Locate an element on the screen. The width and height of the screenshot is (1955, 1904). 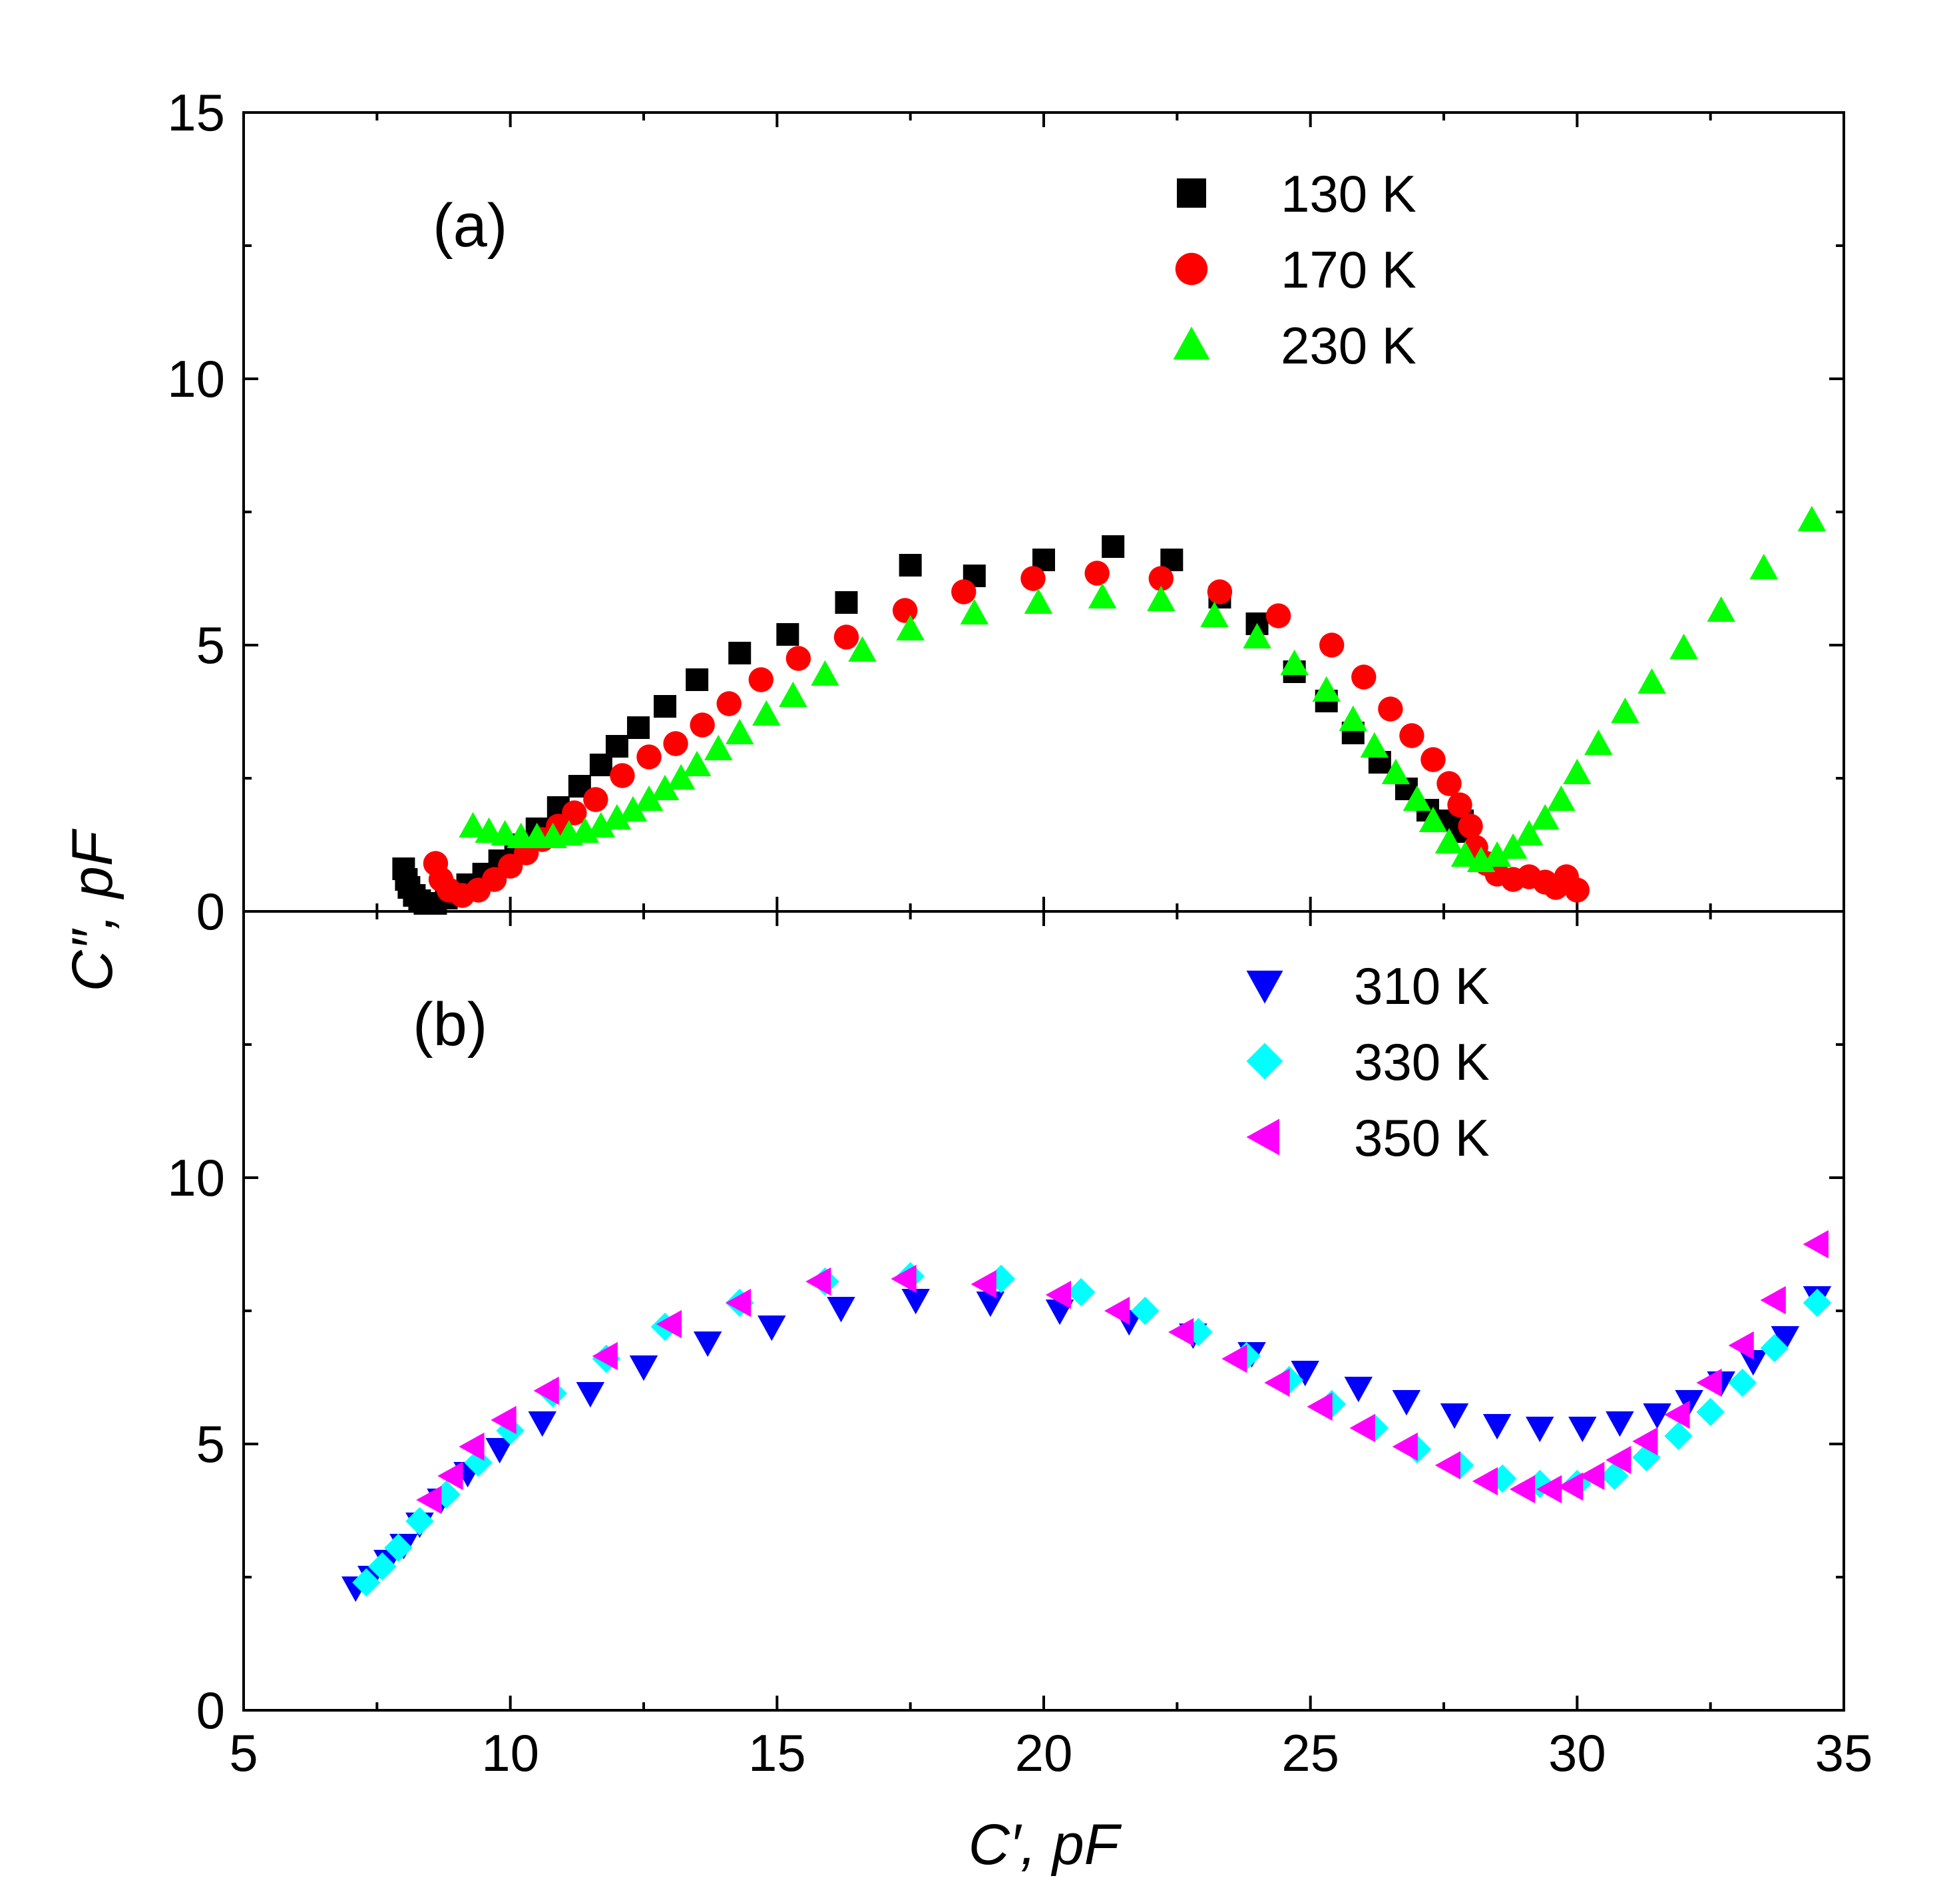
x-tick-label: 25 is located at coordinates (1310, 1753).